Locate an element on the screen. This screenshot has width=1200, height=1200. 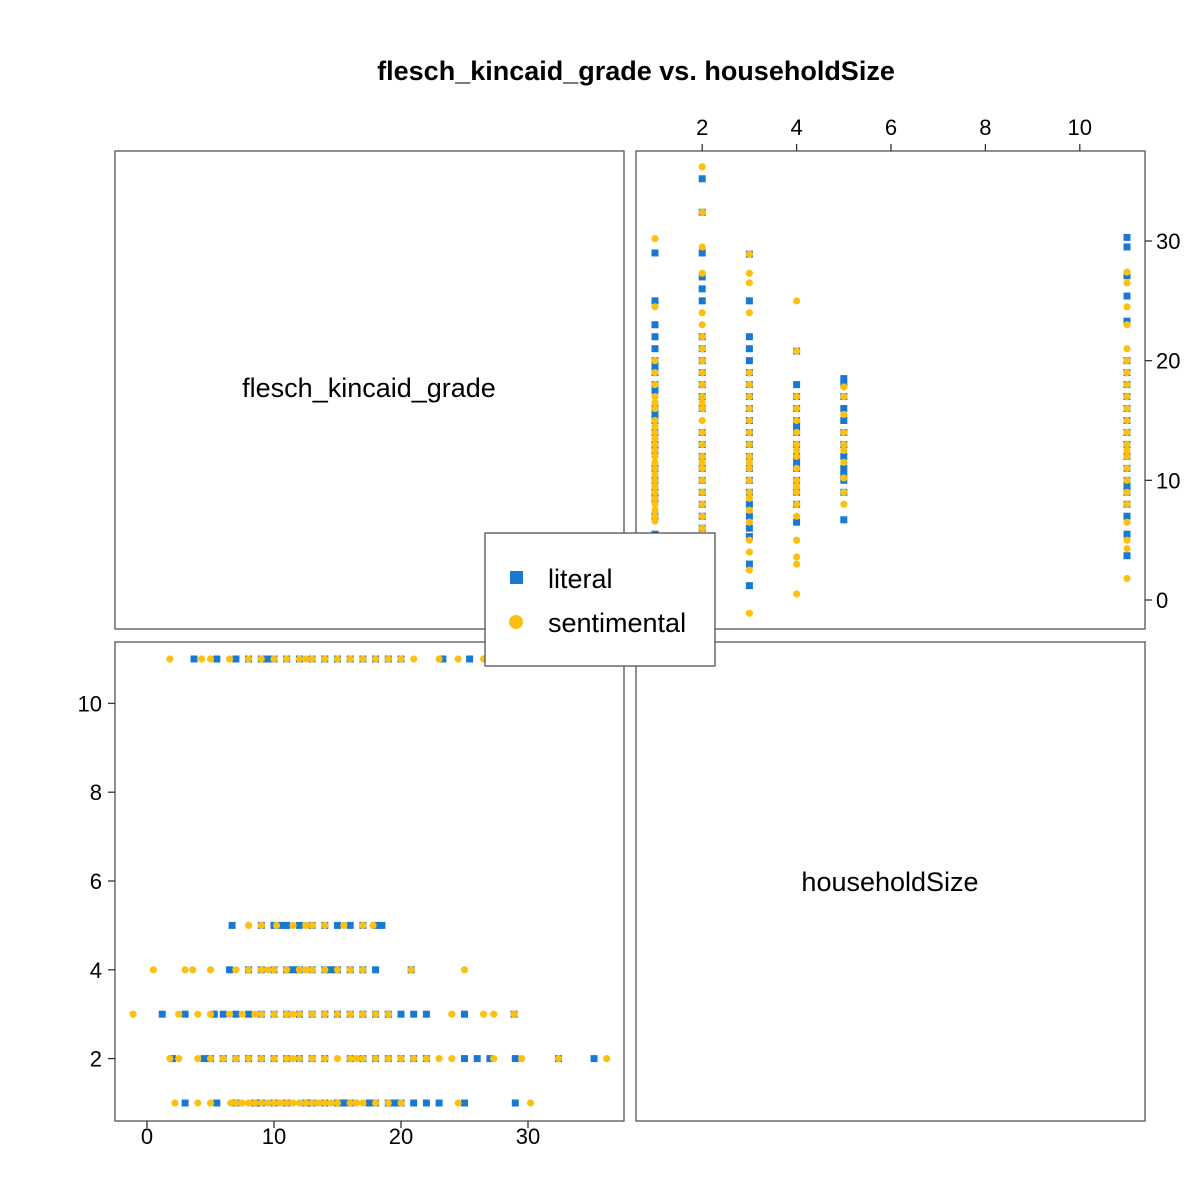
legend-label-literal: literal is located at coordinates (580, 579).